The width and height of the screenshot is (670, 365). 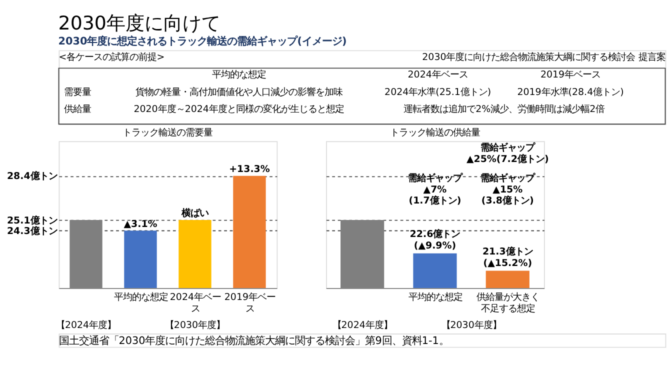 I want to click on text: 平均的な想定, so click(x=239, y=74).